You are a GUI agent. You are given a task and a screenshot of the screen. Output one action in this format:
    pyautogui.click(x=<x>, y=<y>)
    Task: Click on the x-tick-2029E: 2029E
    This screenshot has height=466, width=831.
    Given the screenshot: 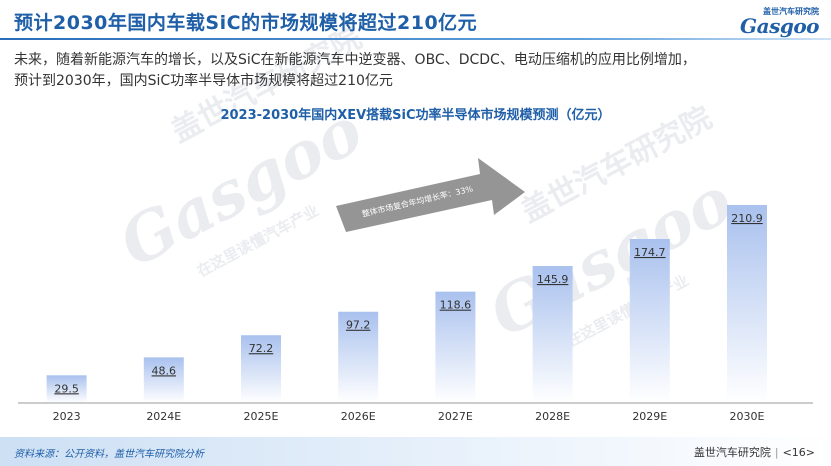 What is the action you would take?
    pyautogui.click(x=649, y=416)
    